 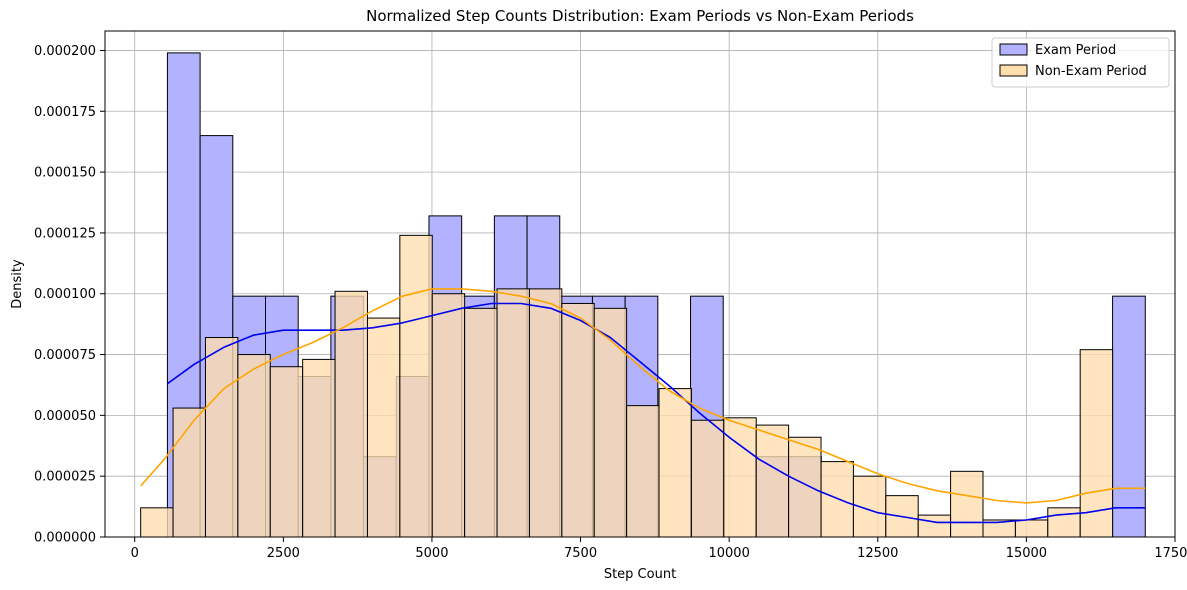 I want to click on x-axis-label: Step Count, so click(x=640, y=574).